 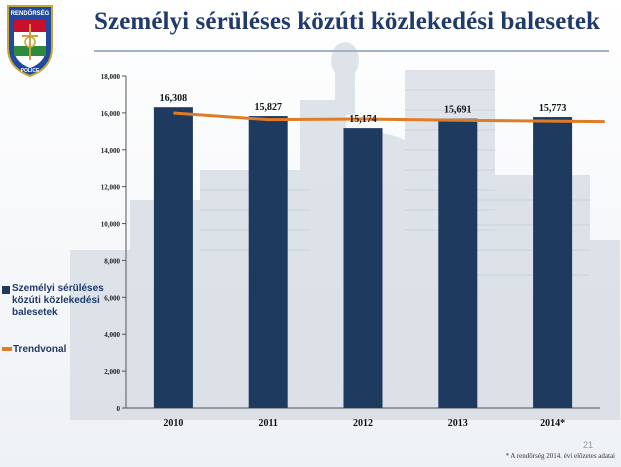 I want to click on legend-label-bars-line2: közúti közlekedési, so click(x=56, y=300).